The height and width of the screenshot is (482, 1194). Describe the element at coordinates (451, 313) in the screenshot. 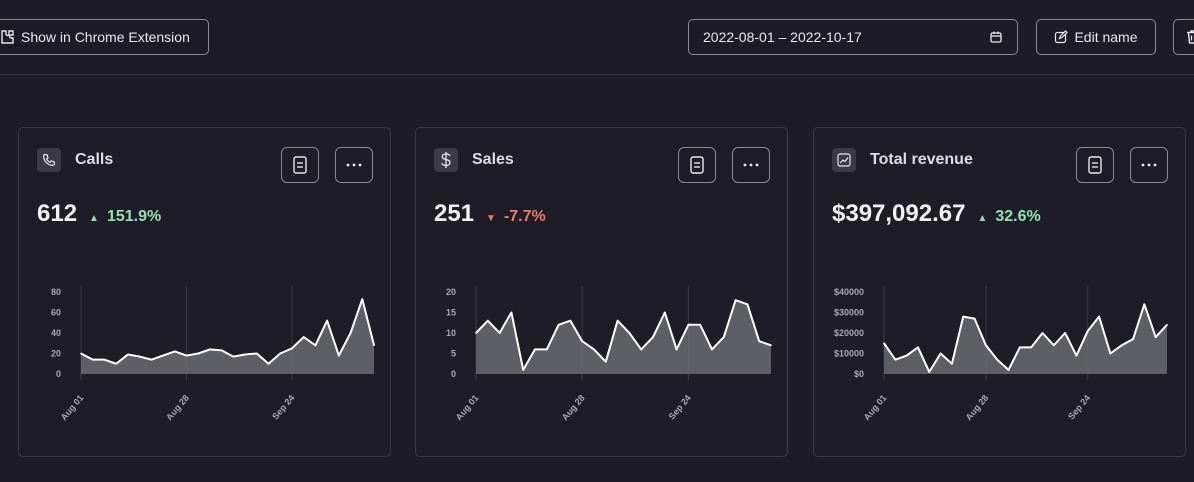

I see `y-tick-label: 15` at that location.